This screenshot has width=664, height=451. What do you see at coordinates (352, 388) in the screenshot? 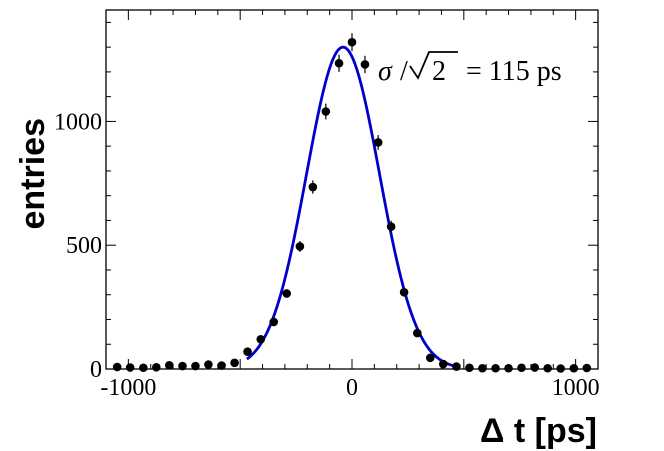
I see `x-tick-label: 0` at bounding box center [352, 388].